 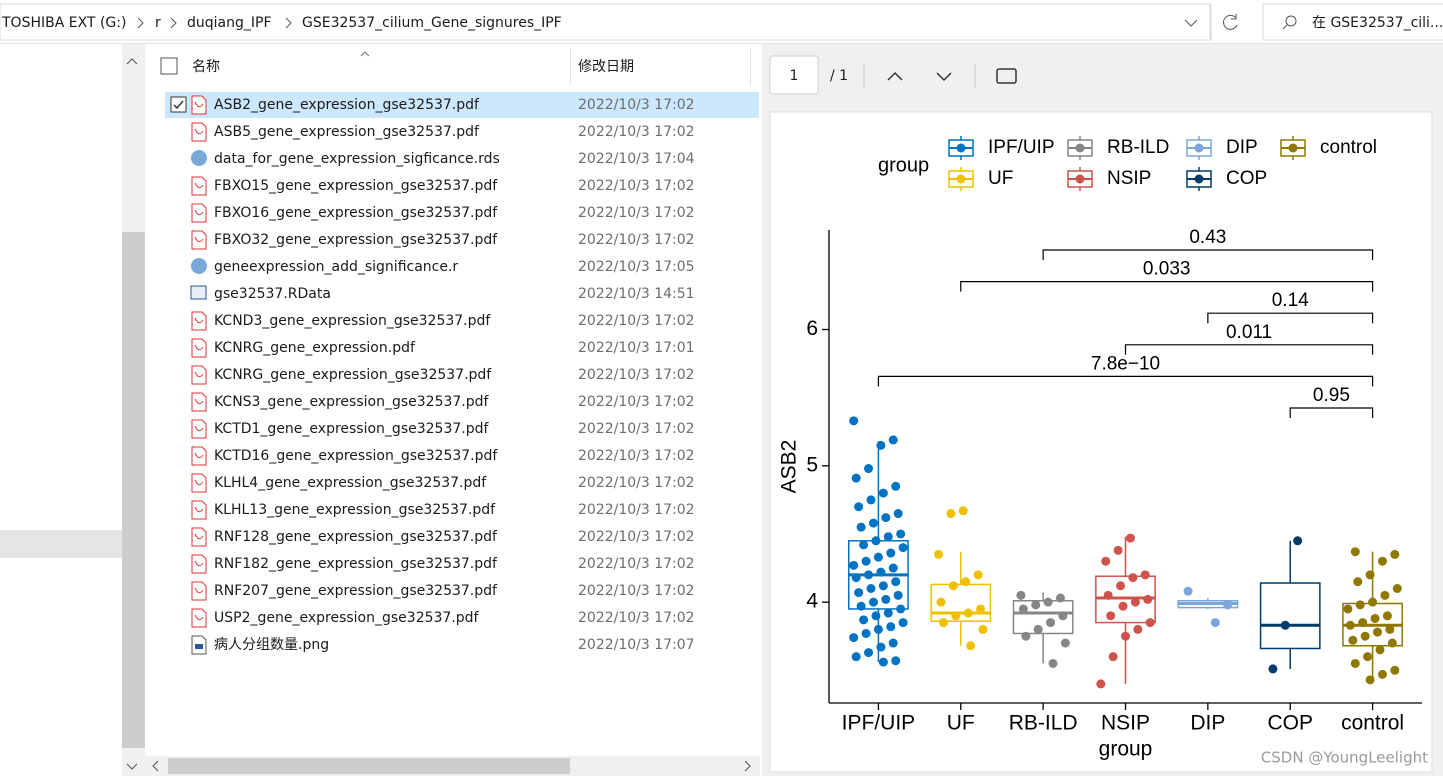 What do you see at coordinates (605, 22) in the screenshot?
I see `address-box` at bounding box center [605, 22].